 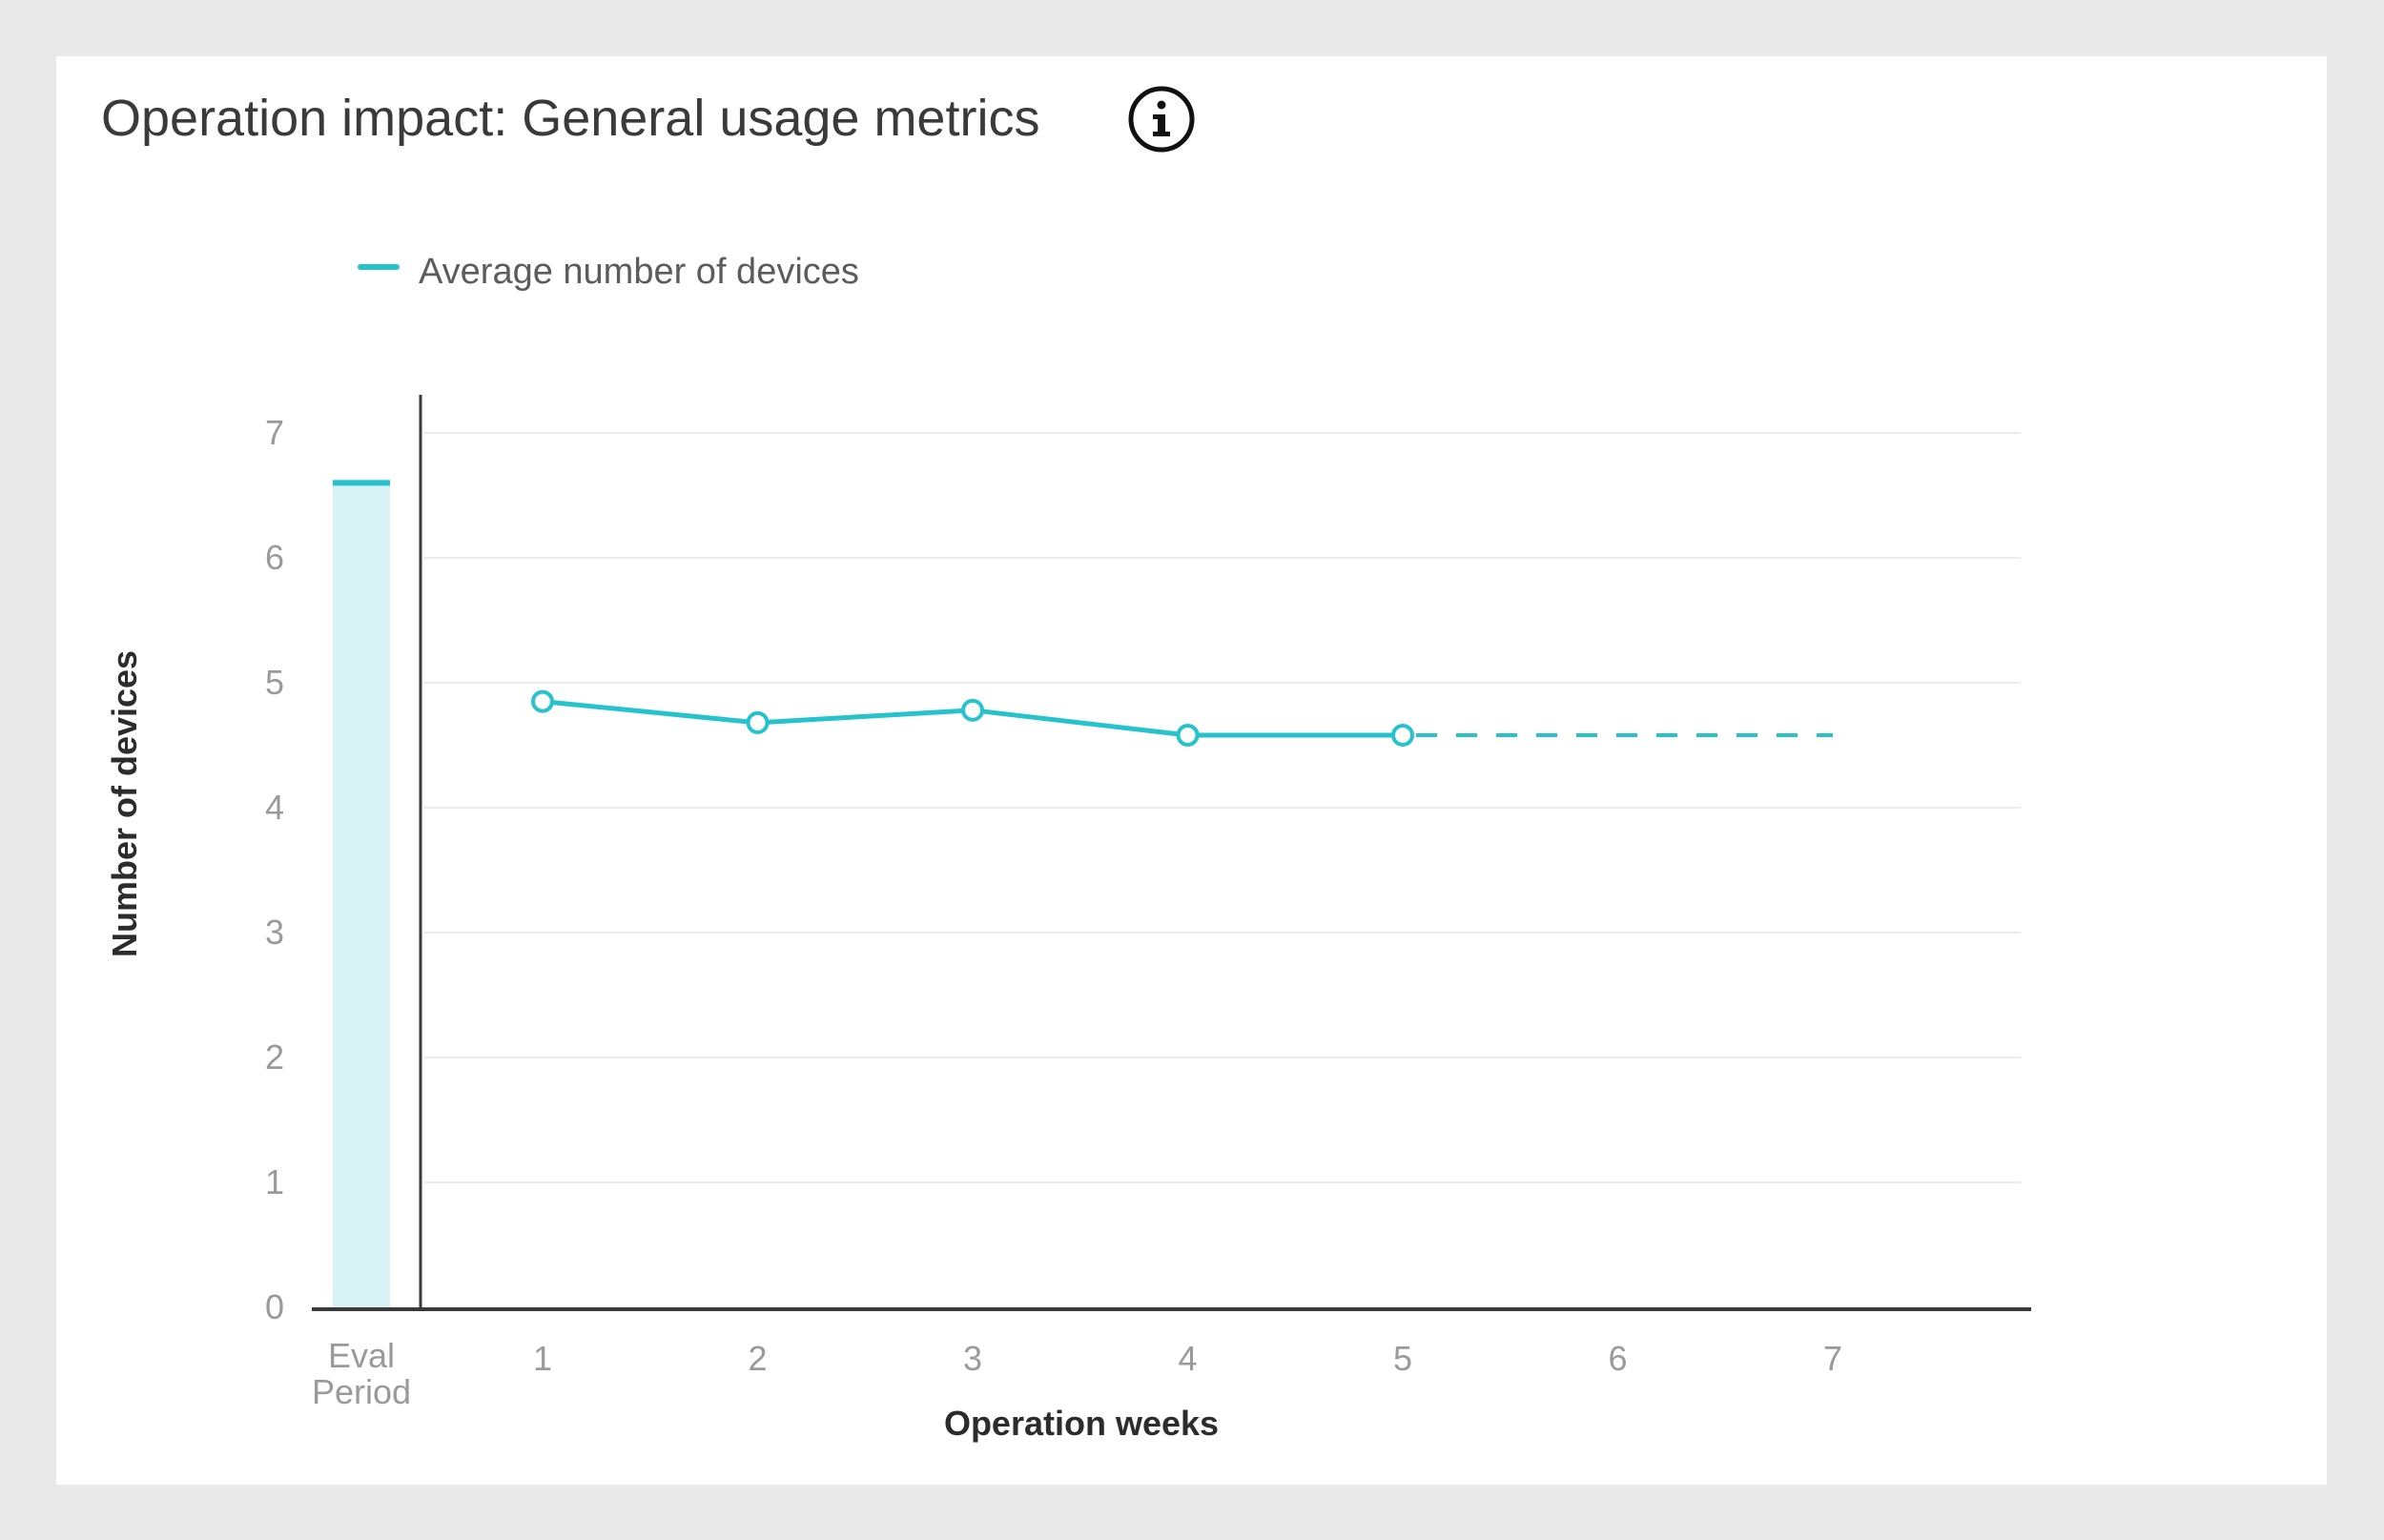 What do you see at coordinates (274, 1181) in the screenshot?
I see `y-tick-label: 1` at bounding box center [274, 1181].